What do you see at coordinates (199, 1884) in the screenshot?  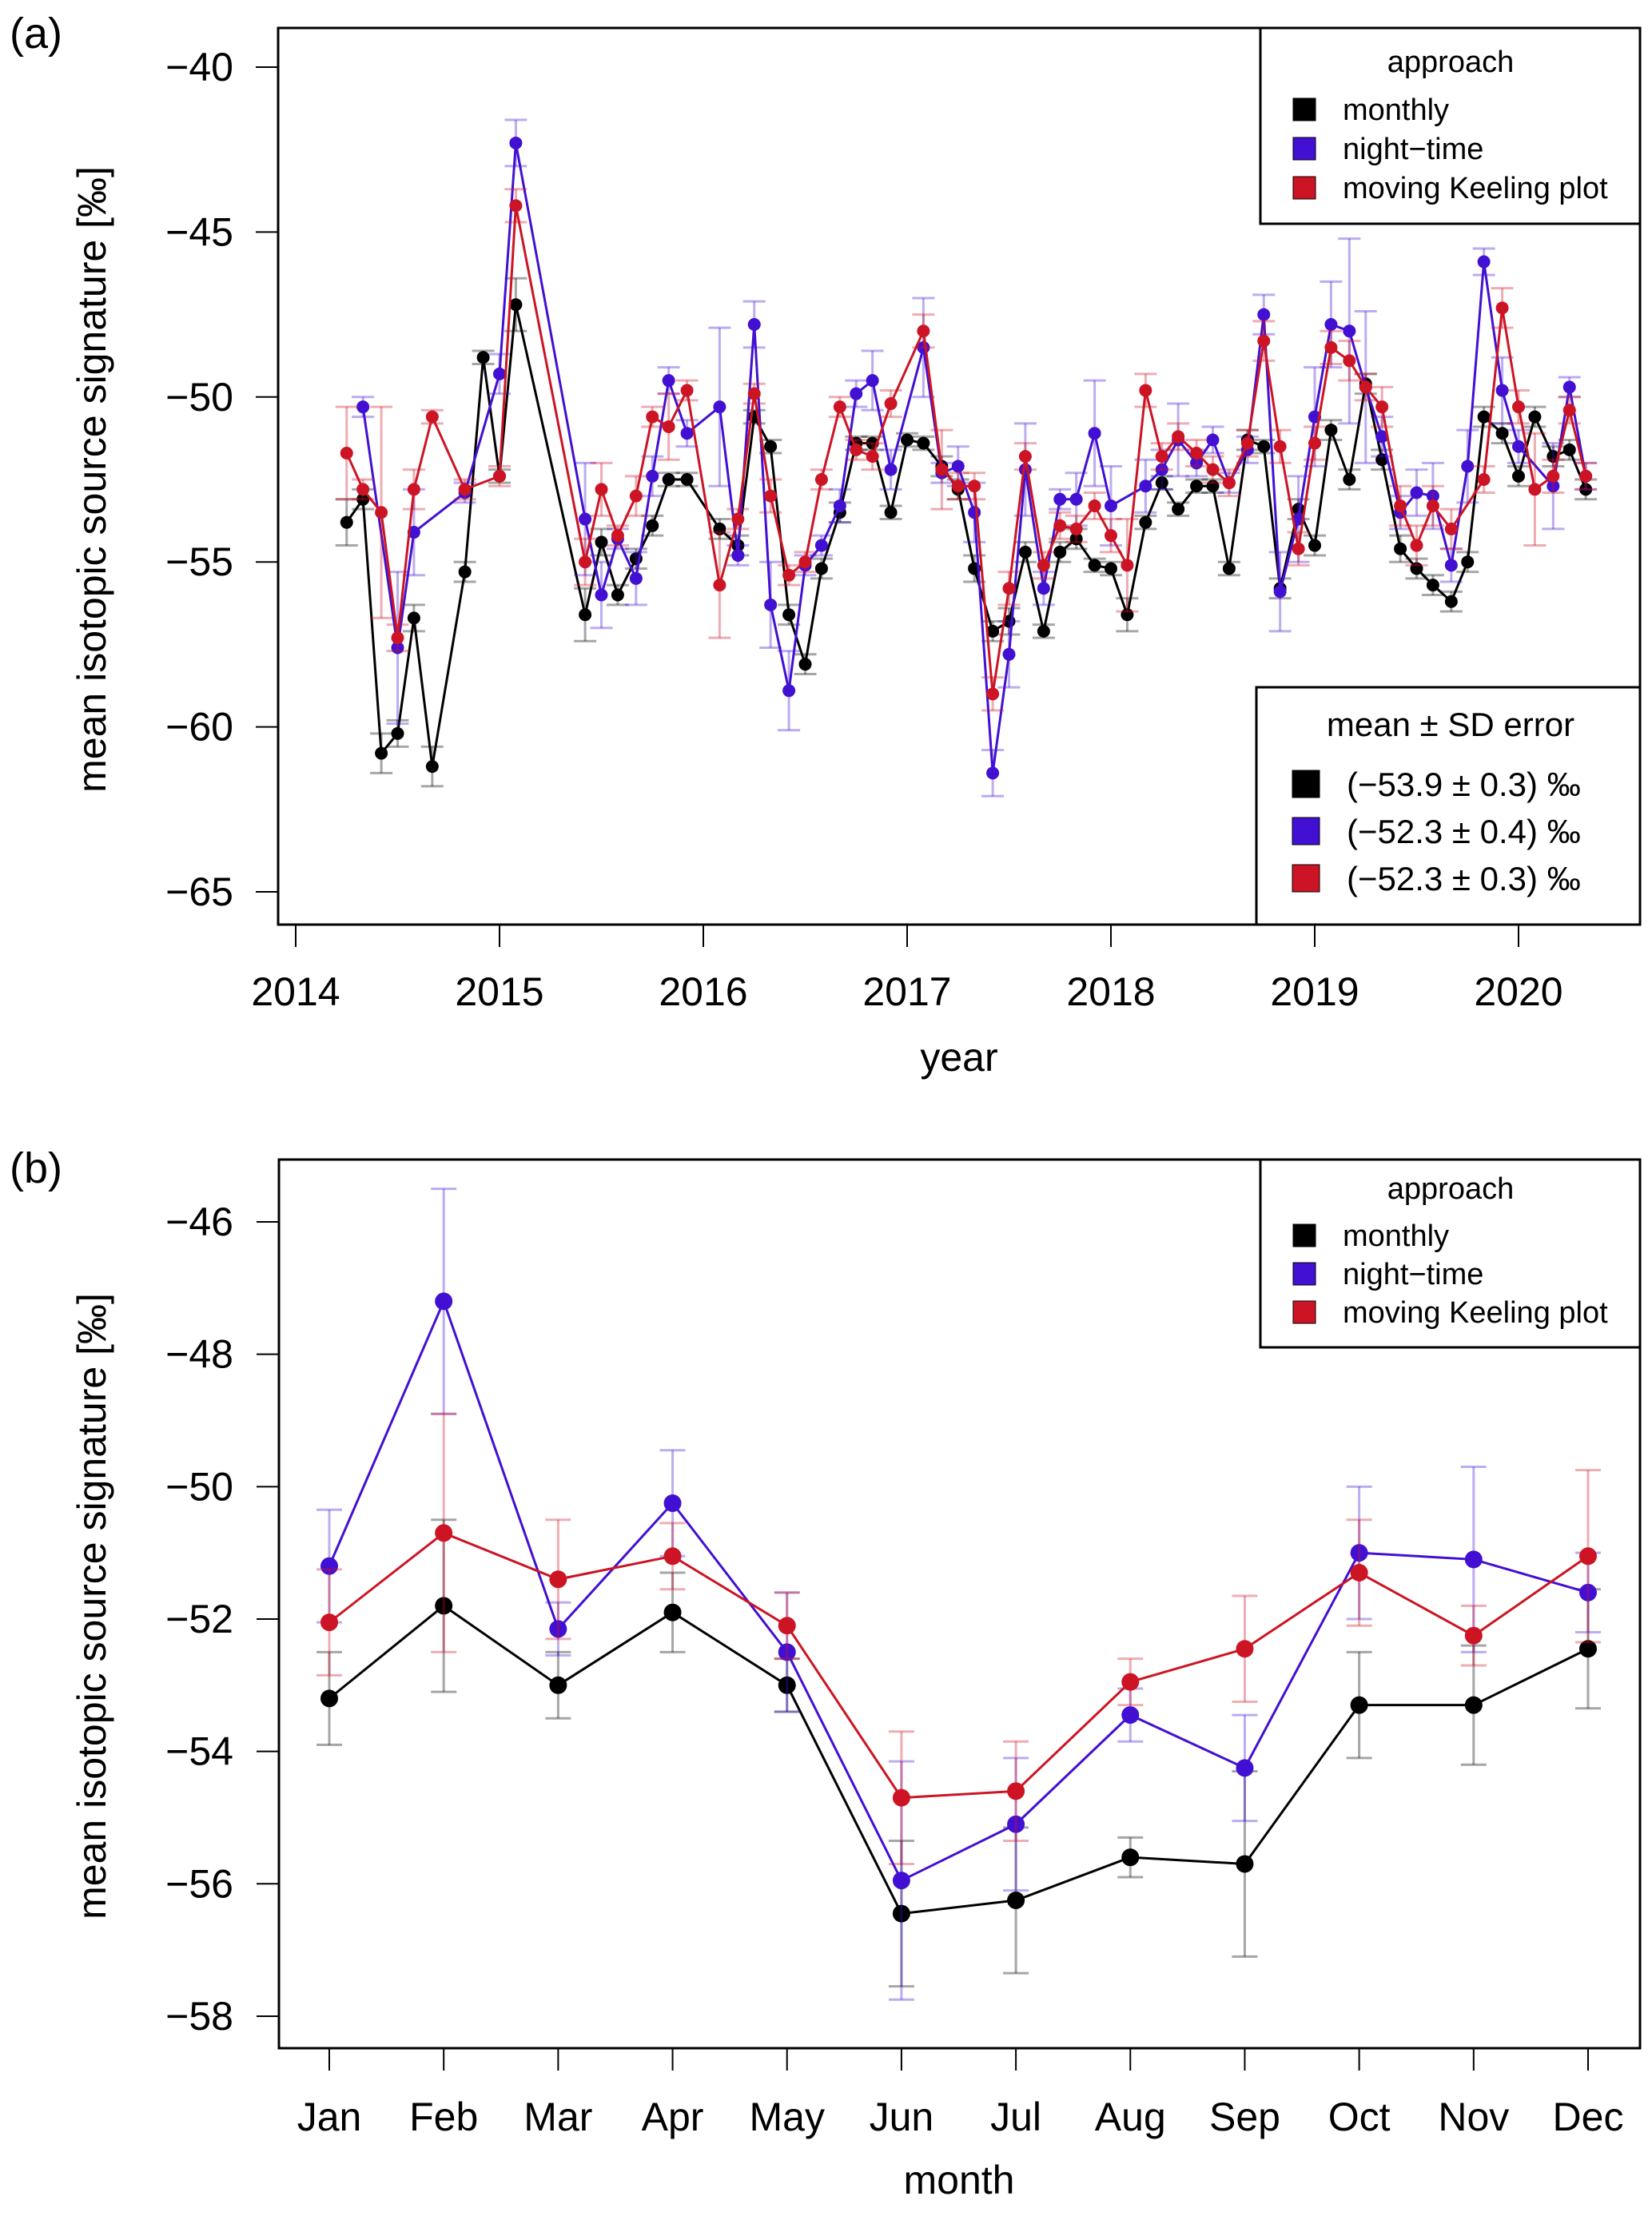 I see `y-tick-label: −56` at bounding box center [199, 1884].